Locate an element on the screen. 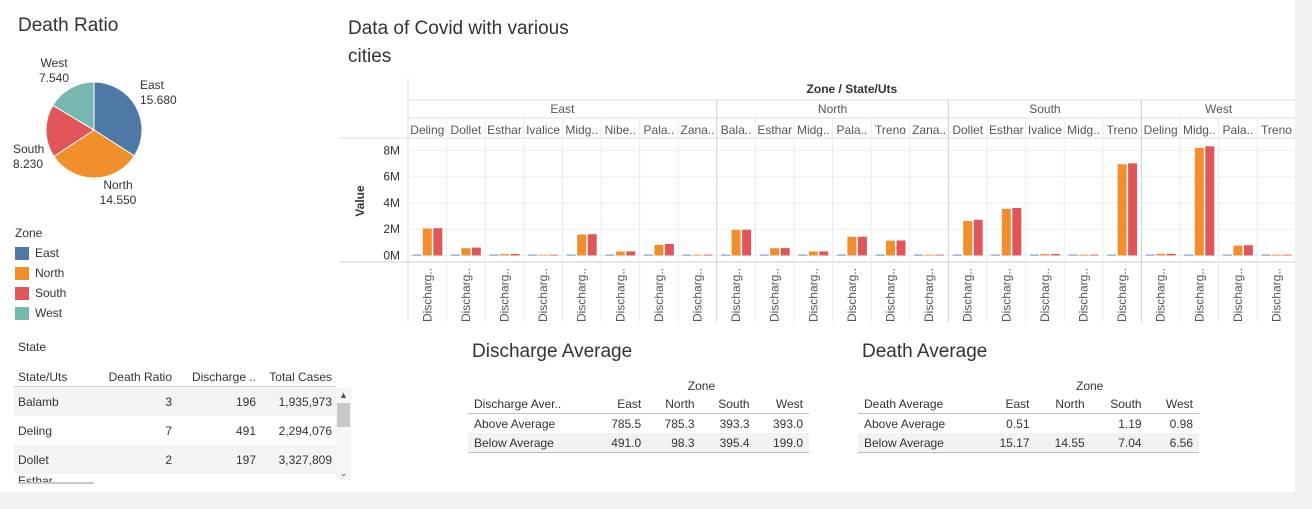  pie-slice-south is located at coordinates (70, 131).